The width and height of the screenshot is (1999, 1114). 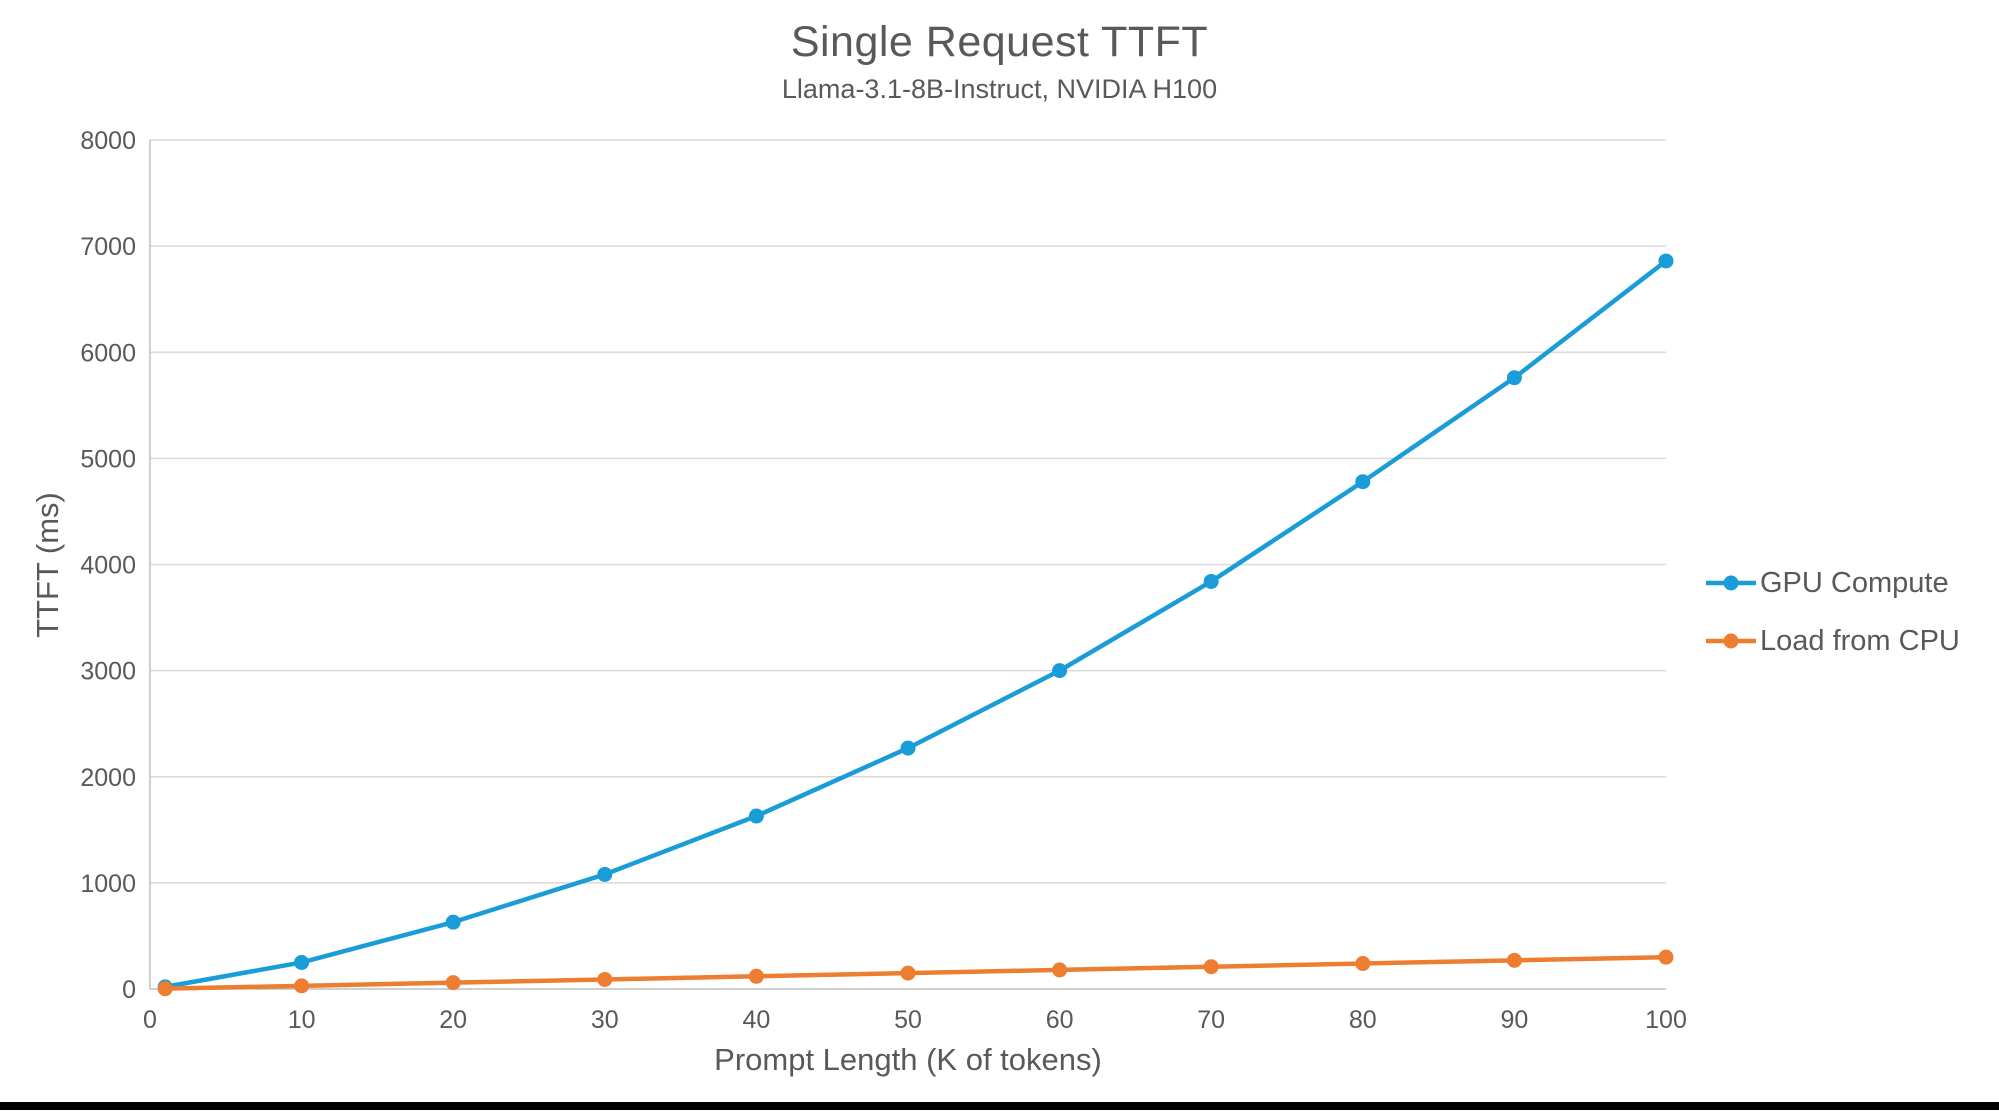 What do you see at coordinates (108, 778) in the screenshot?
I see `y-tick-label: 2000` at bounding box center [108, 778].